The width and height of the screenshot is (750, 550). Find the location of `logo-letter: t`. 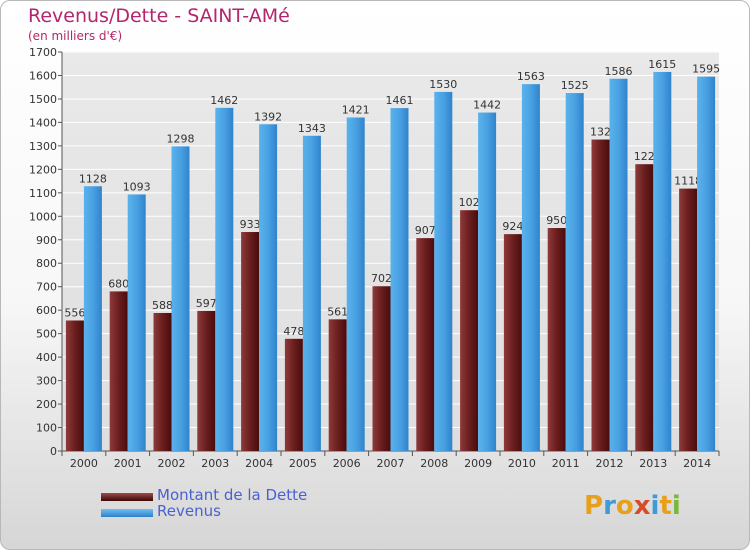

logo-letter: t is located at coordinates (665, 506).